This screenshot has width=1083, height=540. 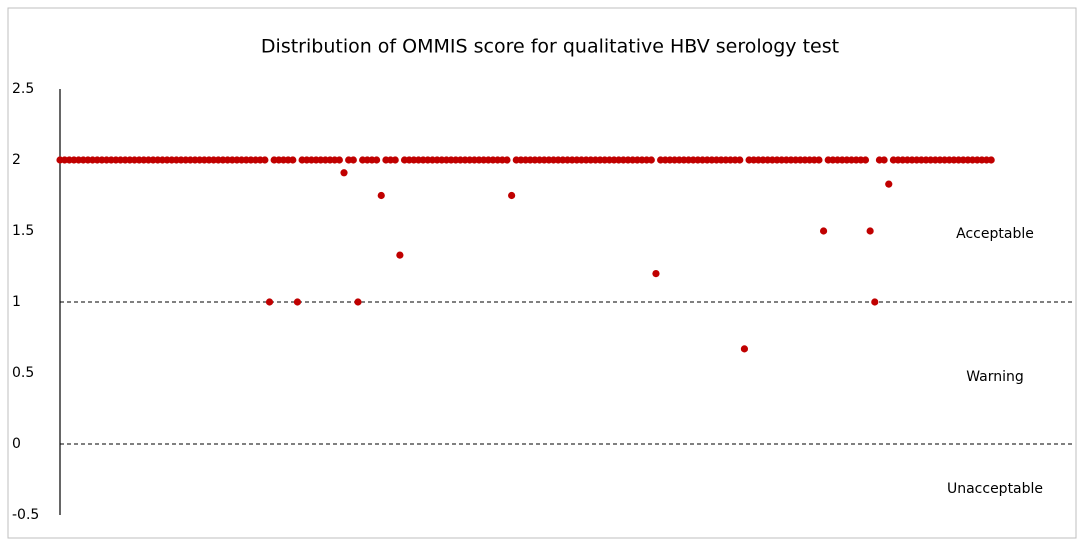 I want to click on y-tick-label: 1.5, so click(x=23, y=231).